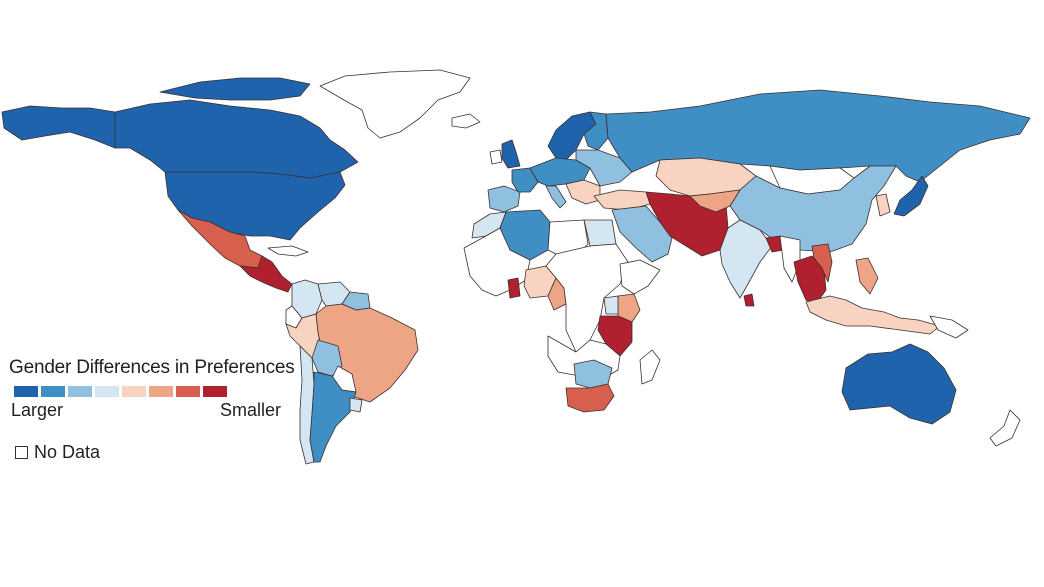 The width and height of the screenshot is (1044, 587). I want to click on region-korea, so click(883, 205).